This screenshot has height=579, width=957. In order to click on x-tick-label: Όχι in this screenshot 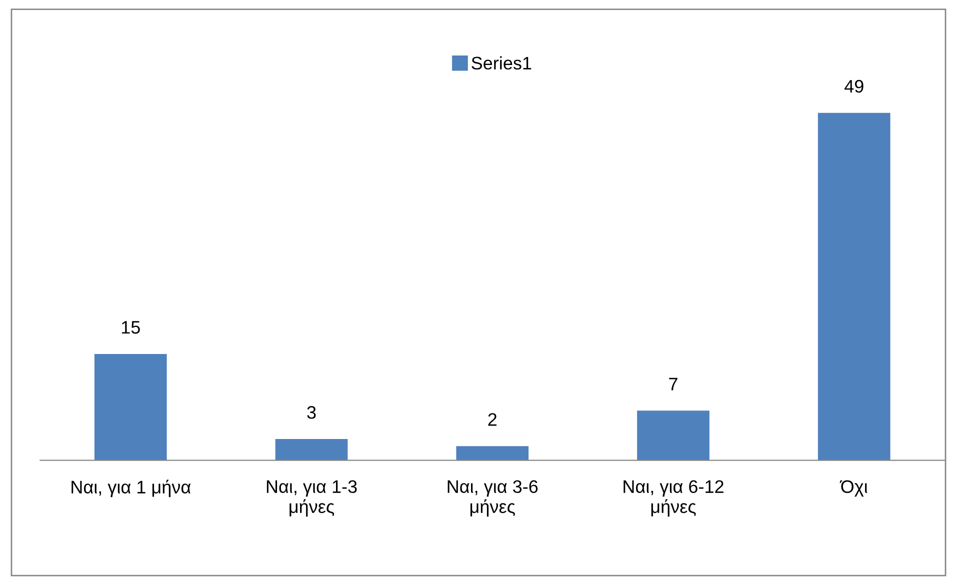, I will do `click(854, 488)`.